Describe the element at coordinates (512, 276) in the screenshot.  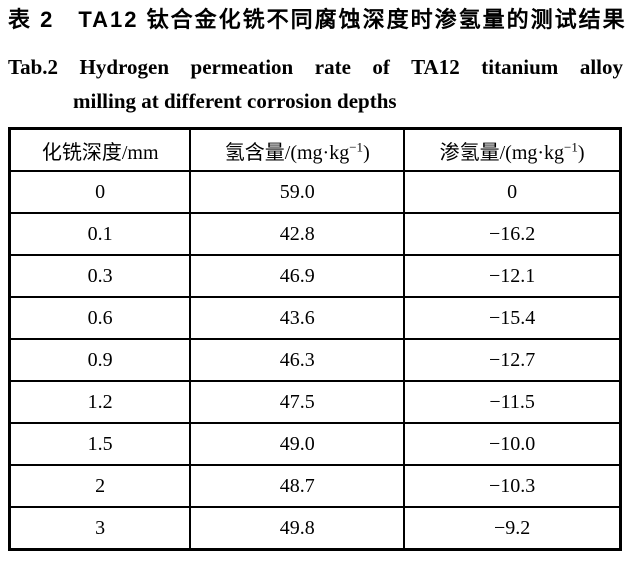
I see `table-cell: −12.1` at that location.